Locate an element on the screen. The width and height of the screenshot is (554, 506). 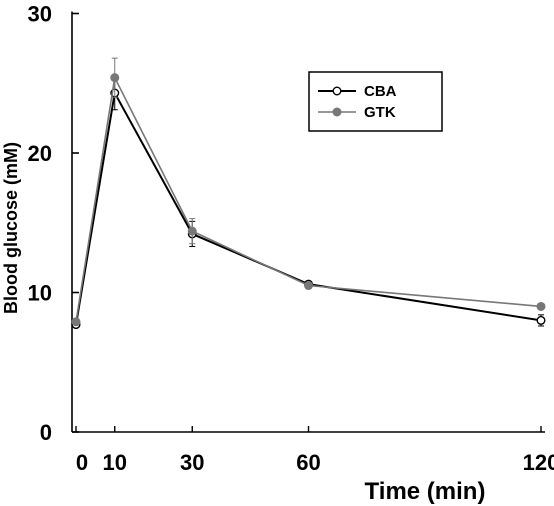
y-axis-ticks: 0 10 20 30 is located at coordinates (53, 223).